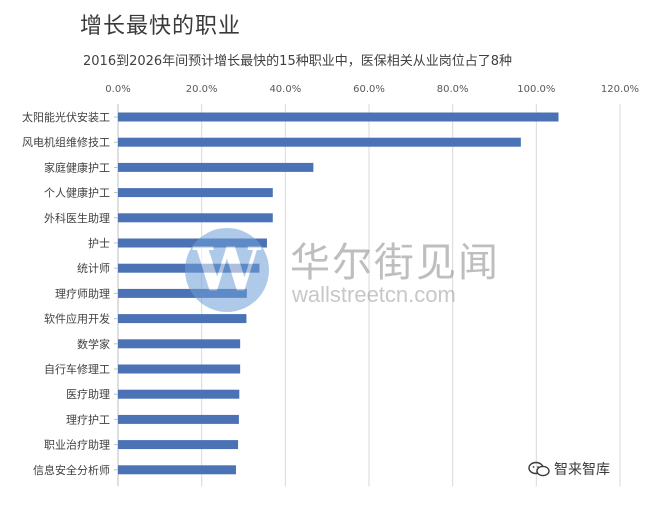 This screenshot has width=649, height=507. I want to click on x-tick-label: 20.0%, so click(202, 89).